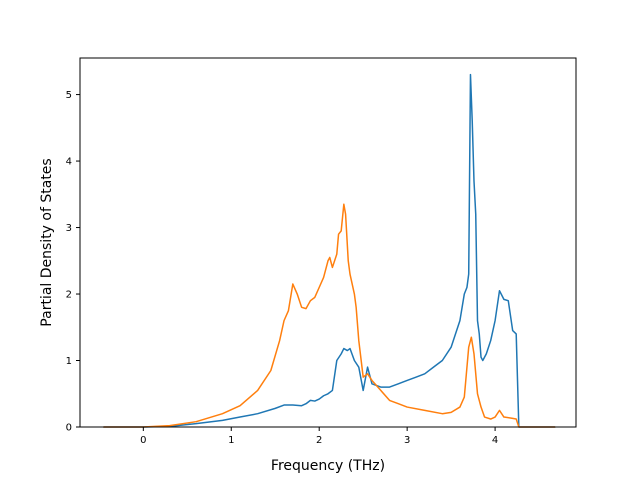  What do you see at coordinates (407, 440) in the screenshot?
I see `x-tick-label: 3` at bounding box center [407, 440].